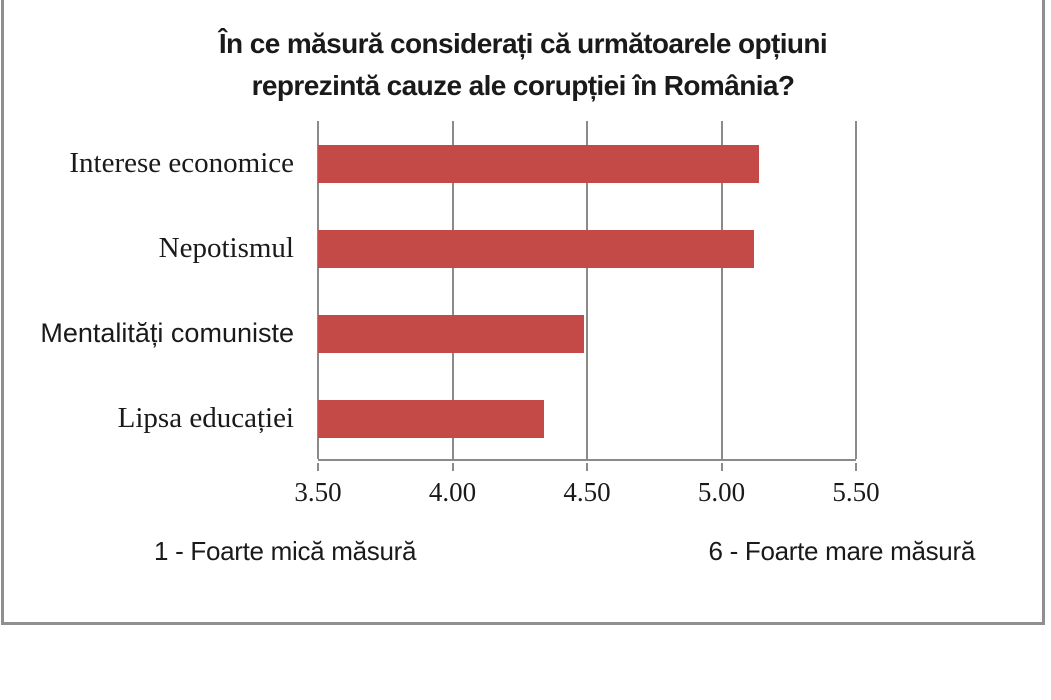 The height and width of the screenshot is (700, 1051). What do you see at coordinates (285, 551) in the screenshot?
I see `scale-legend-min: 1 - Foarte mică măsură` at bounding box center [285, 551].